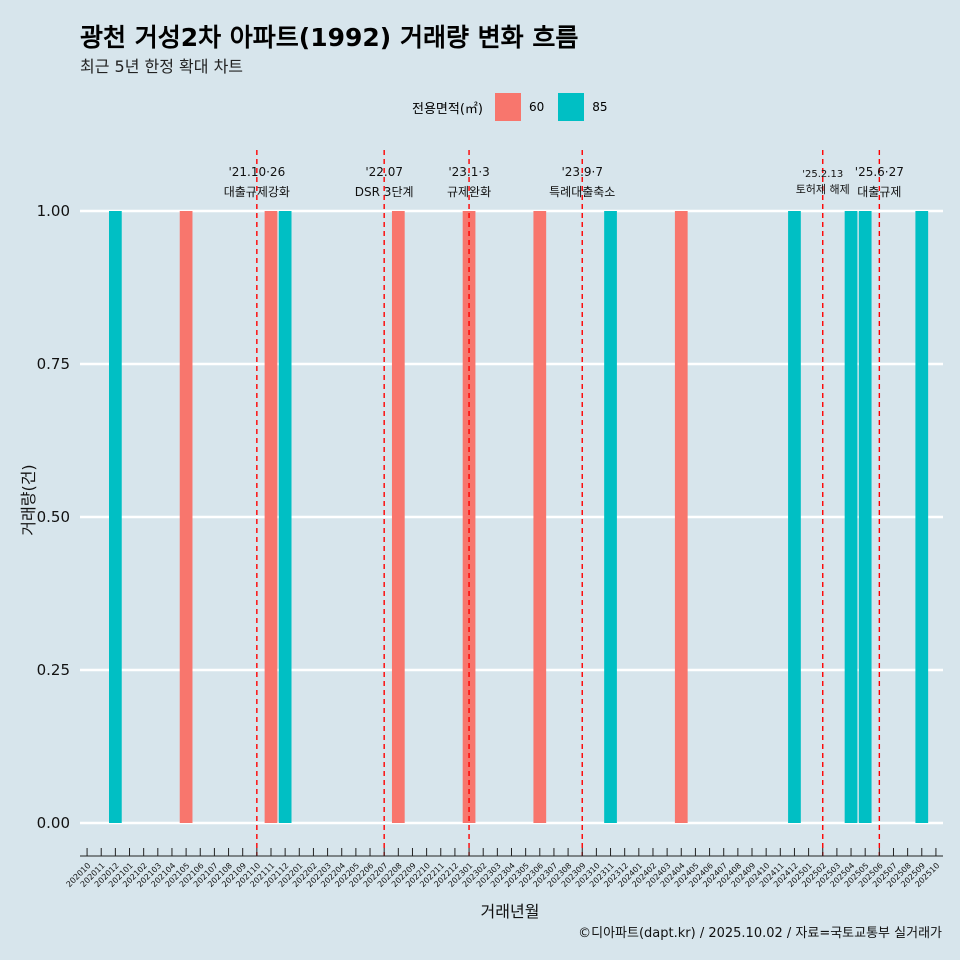 This screenshot has width=960, height=960. I want to click on chart-title: 광천 거성2차 아파트(1992) 거래량 변화 흐름, so click(329, 37).